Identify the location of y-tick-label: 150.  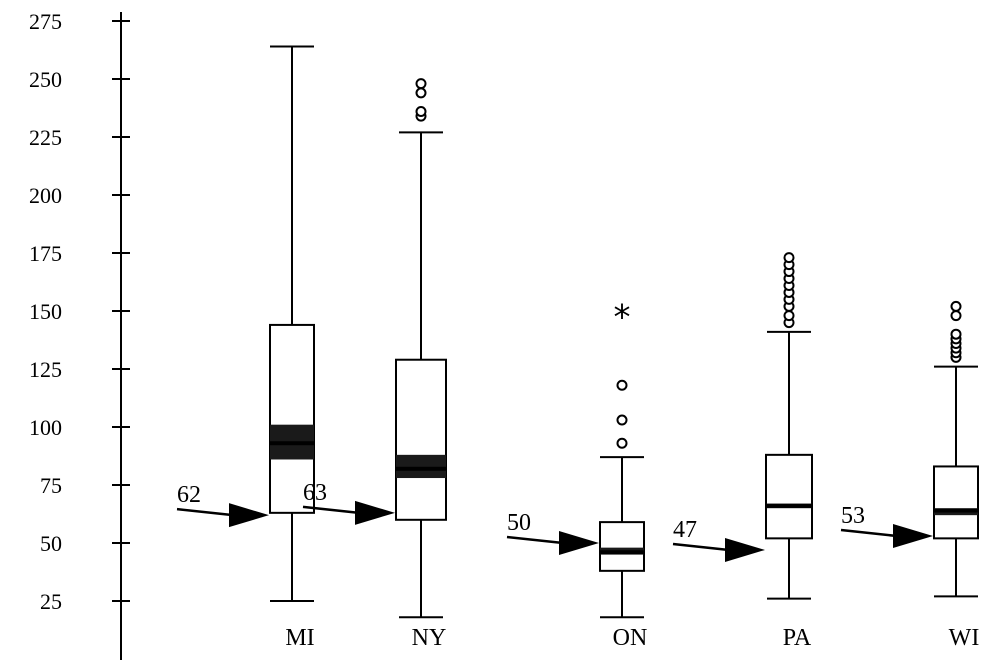
(45, 311).